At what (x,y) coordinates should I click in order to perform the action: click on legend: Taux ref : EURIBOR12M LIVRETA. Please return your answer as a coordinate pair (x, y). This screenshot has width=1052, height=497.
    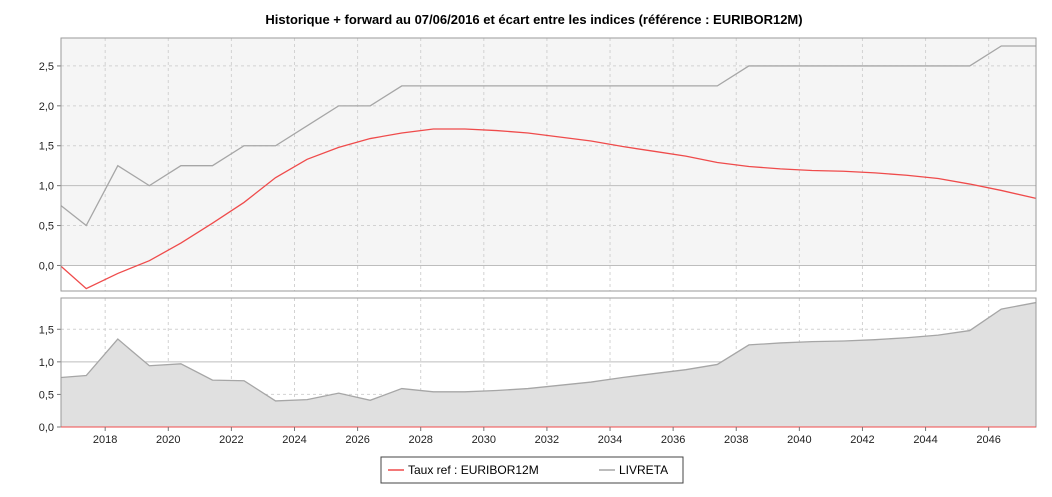
    Looking at the image, I should click on (532, 470).